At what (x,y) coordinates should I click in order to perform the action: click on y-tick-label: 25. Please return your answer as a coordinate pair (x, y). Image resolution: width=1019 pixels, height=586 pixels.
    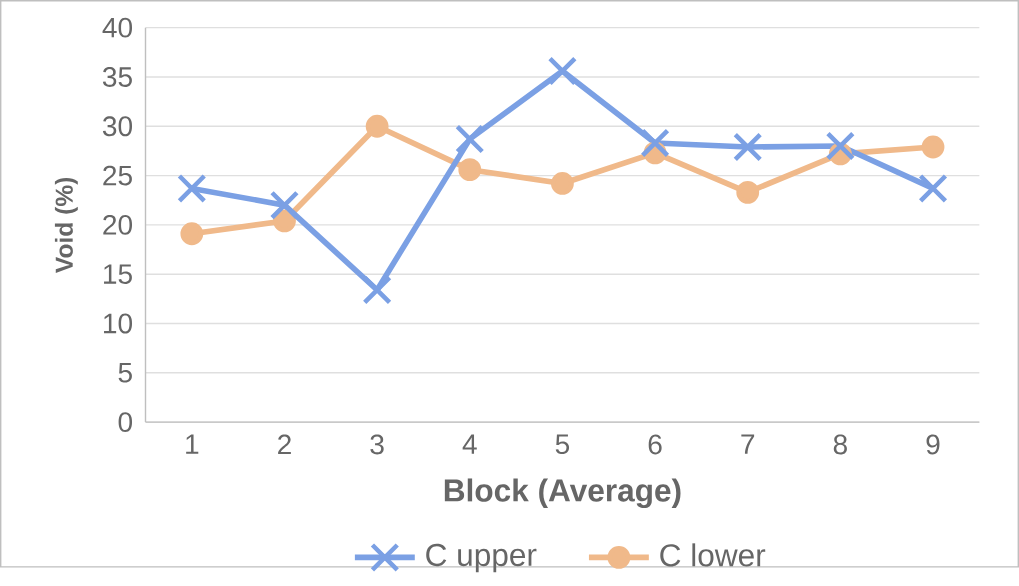
    Looking at the image, I should click on (117, 175).